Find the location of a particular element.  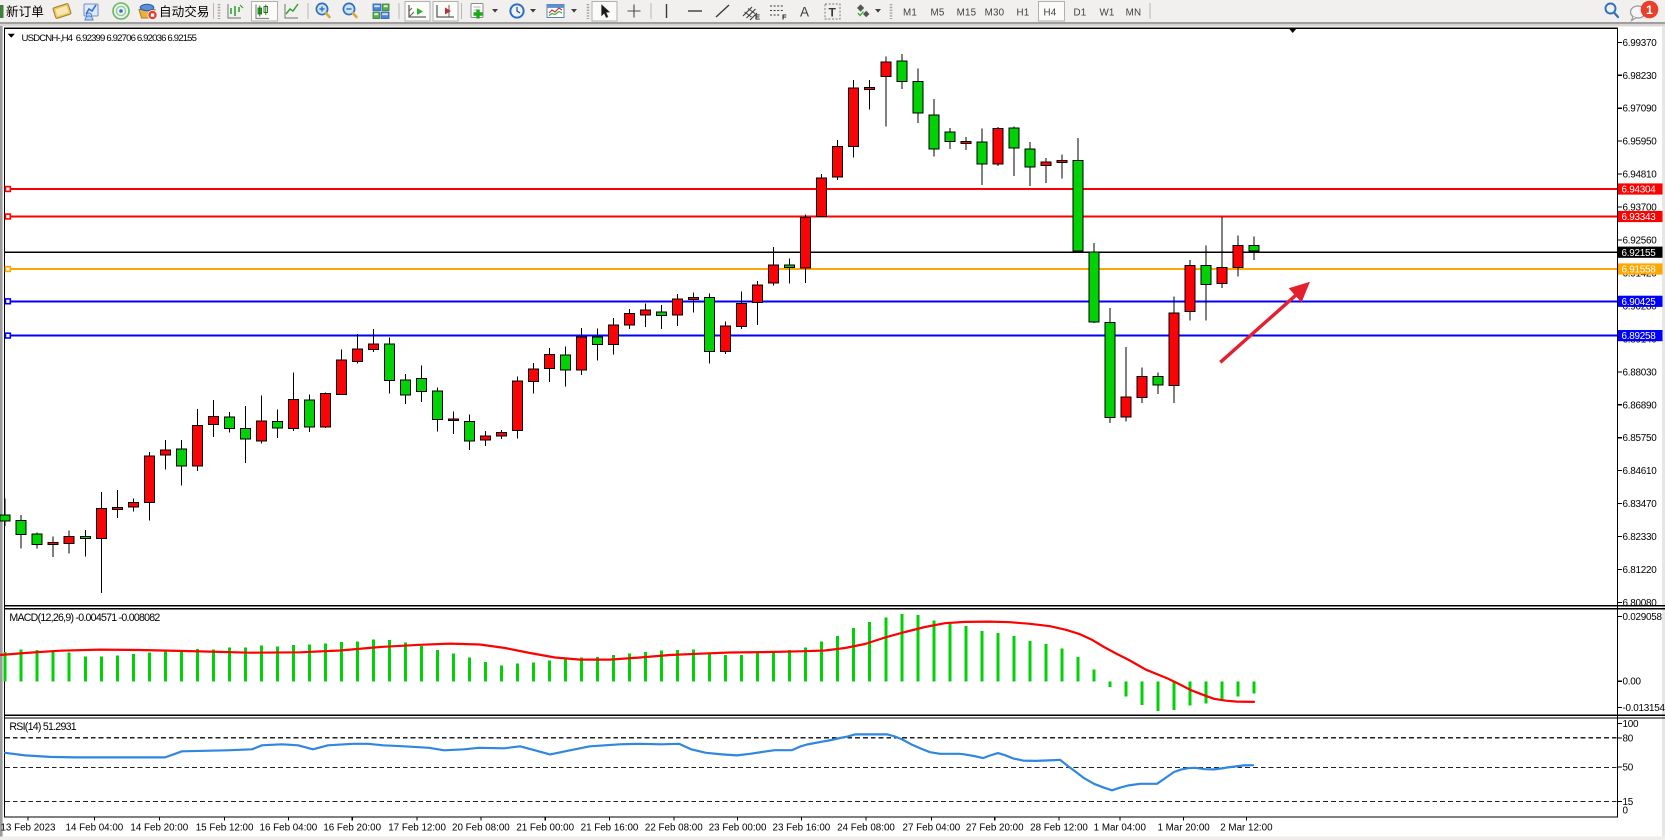

svg-text: 6.80080 is located at coordinates (1640, 603).